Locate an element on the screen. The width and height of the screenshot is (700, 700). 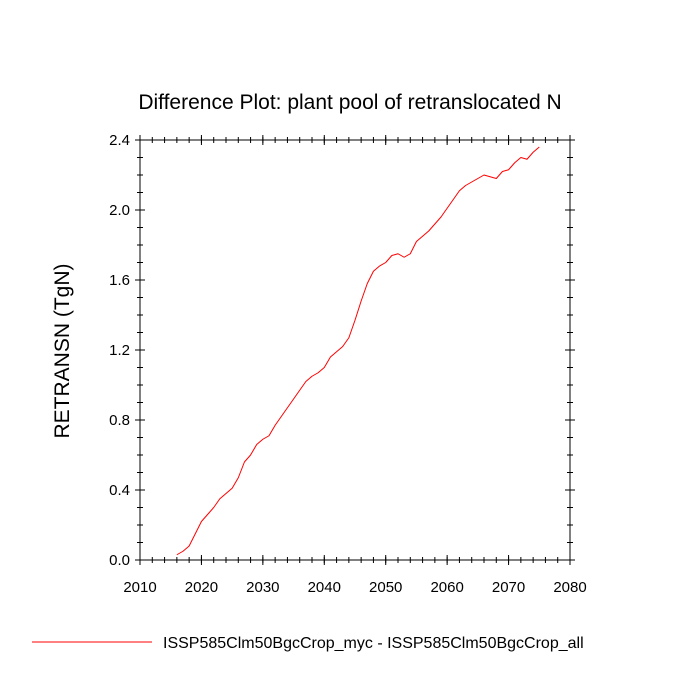
x-tick-label: 2080 is located at coordinates (569, 587).